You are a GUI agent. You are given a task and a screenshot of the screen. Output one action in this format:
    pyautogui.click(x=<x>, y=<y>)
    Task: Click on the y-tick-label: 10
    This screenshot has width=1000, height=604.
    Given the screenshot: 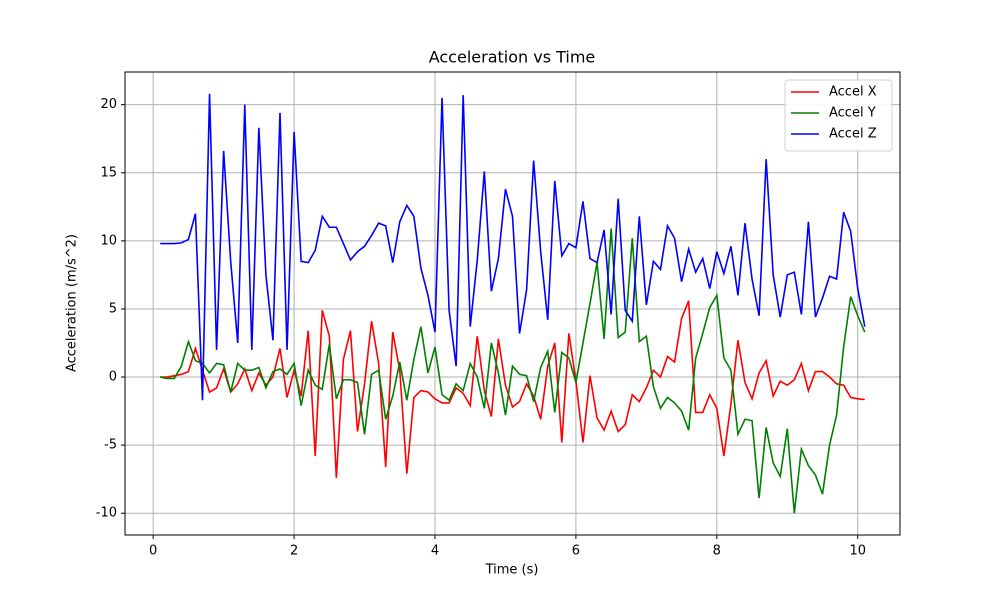 What is the action you would take?
    pyautogui.click(x=108, y=240)
    